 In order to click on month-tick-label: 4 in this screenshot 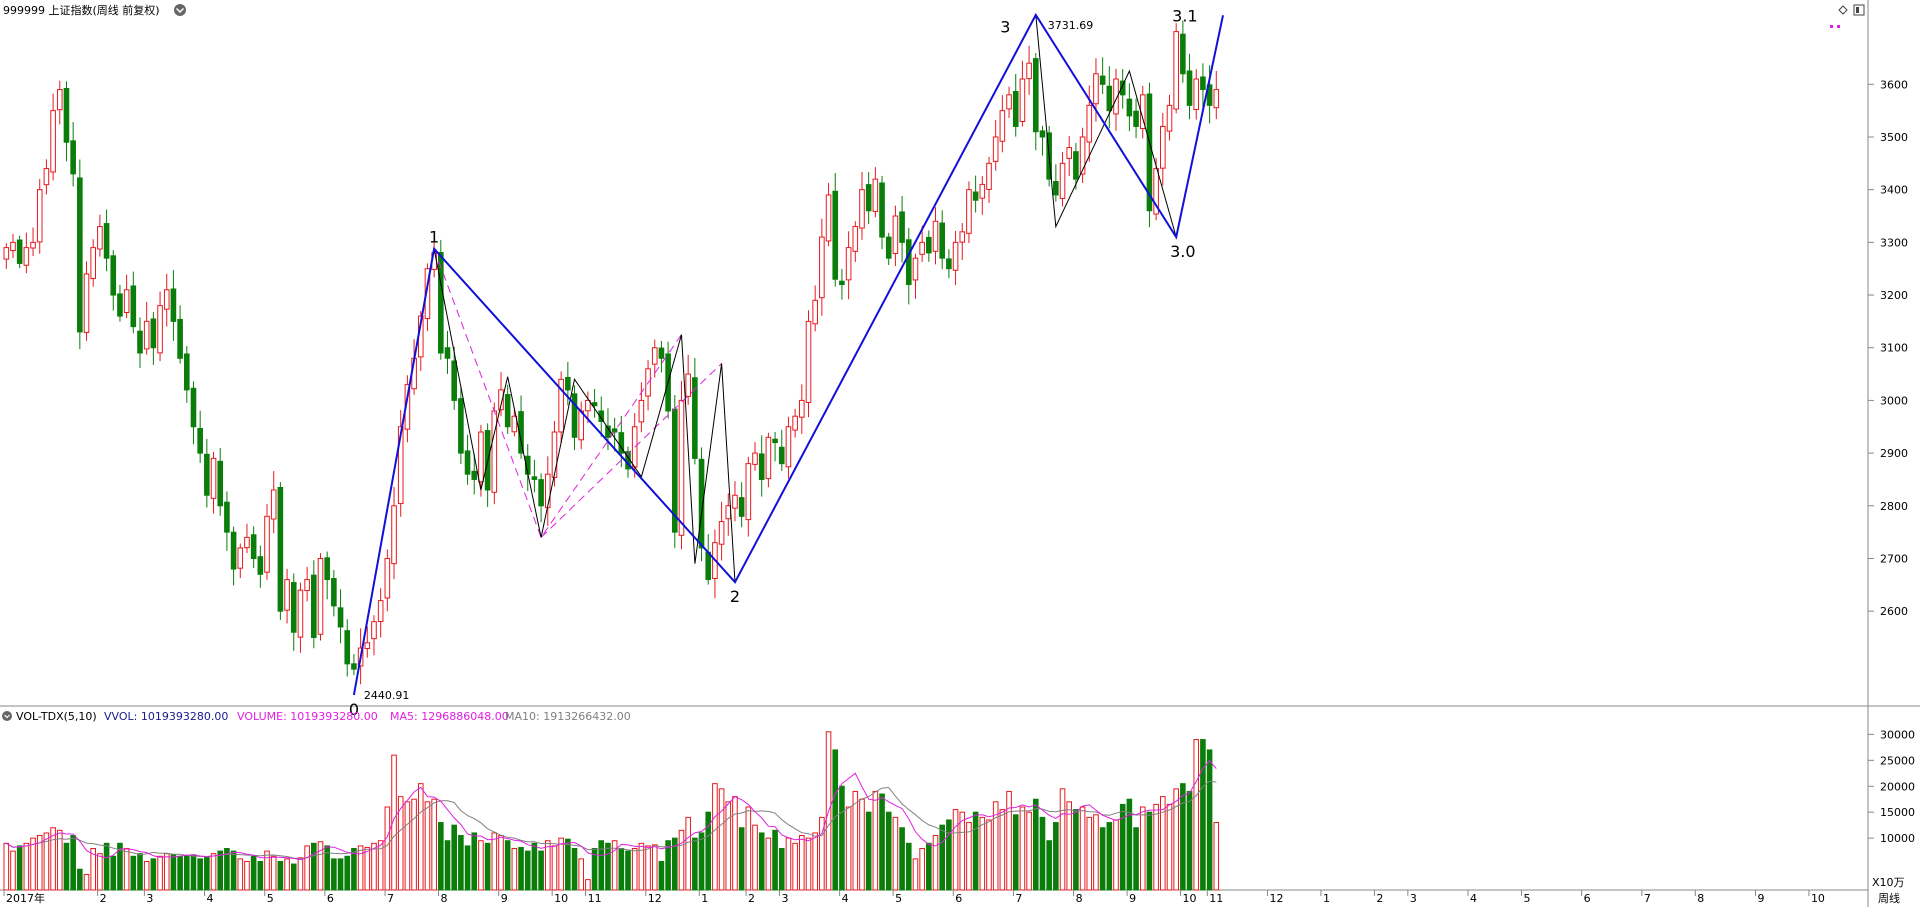, I will do `click(1473, 898)`.